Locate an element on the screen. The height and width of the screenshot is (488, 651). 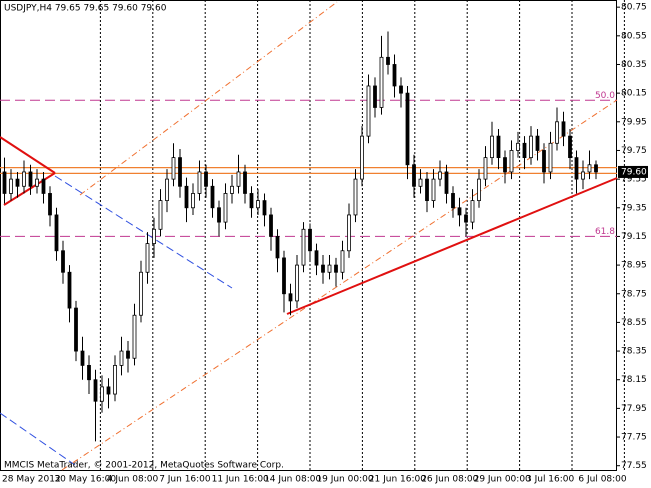
x-tick-label: 28 May 2012 is located at coordinates (31, 480).